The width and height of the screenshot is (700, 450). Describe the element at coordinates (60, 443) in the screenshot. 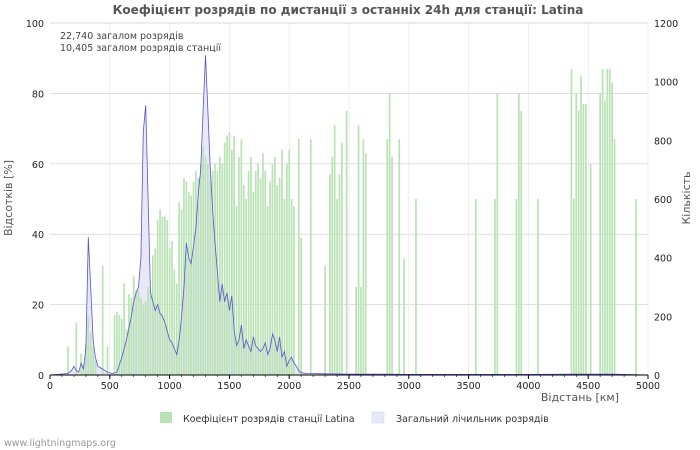

I see `site-credit: www.lightningmaps.org` at that location.